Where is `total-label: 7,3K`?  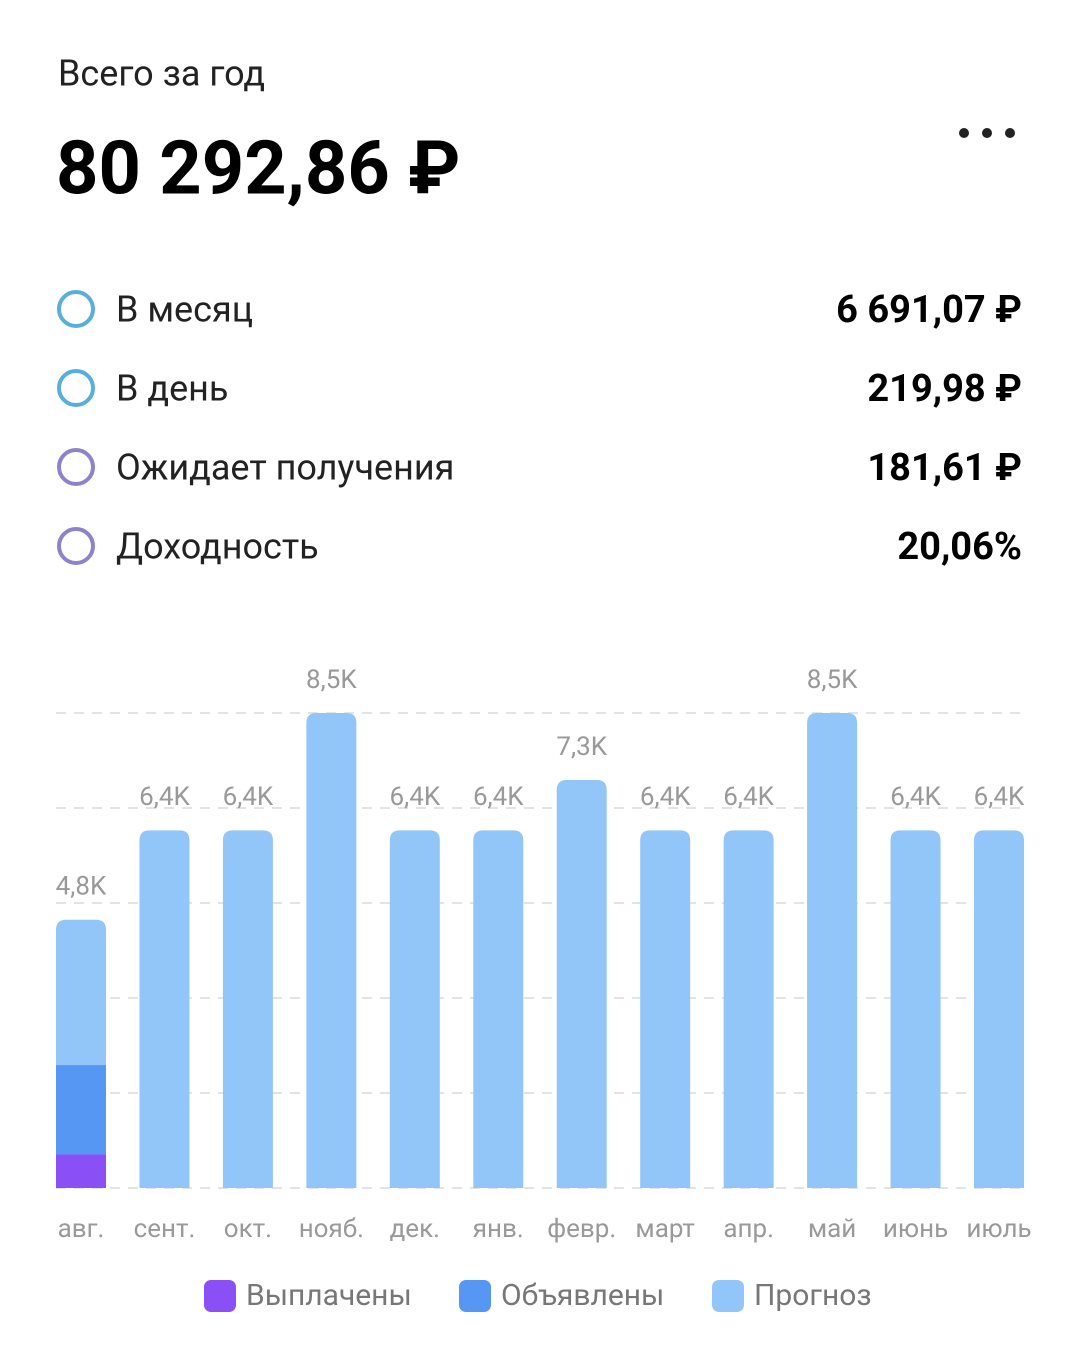
total-label: 7,3K is located at coordinates (581, 747).